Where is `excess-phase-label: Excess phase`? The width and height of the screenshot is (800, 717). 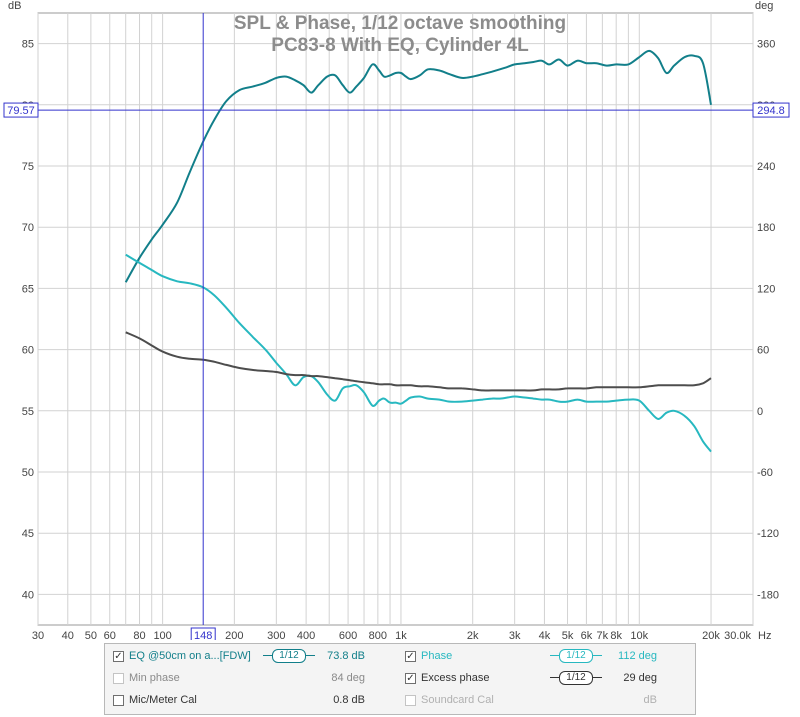 excess-phase-label: Excess phase is located at coordinates (455, 678).